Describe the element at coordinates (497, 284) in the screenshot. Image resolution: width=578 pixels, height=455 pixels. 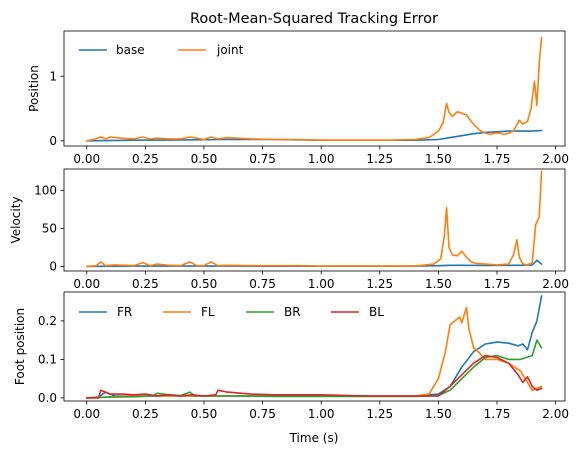
I see `velocity-x-tick-label: 1.75` at that location.